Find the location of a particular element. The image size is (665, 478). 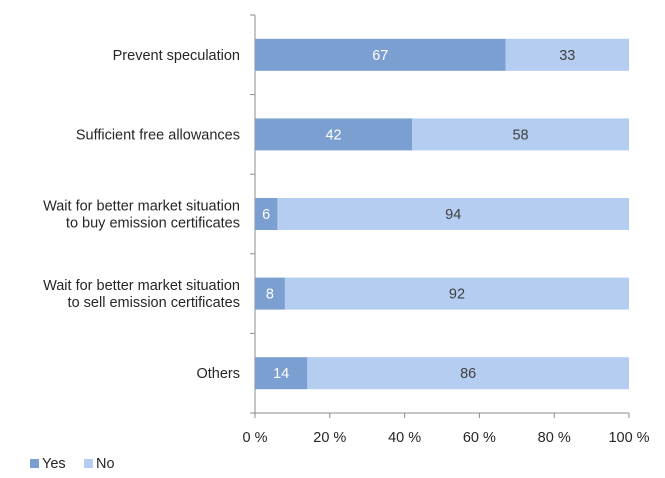

data-label-no-0: 33 is located at coordinates (567, 56).